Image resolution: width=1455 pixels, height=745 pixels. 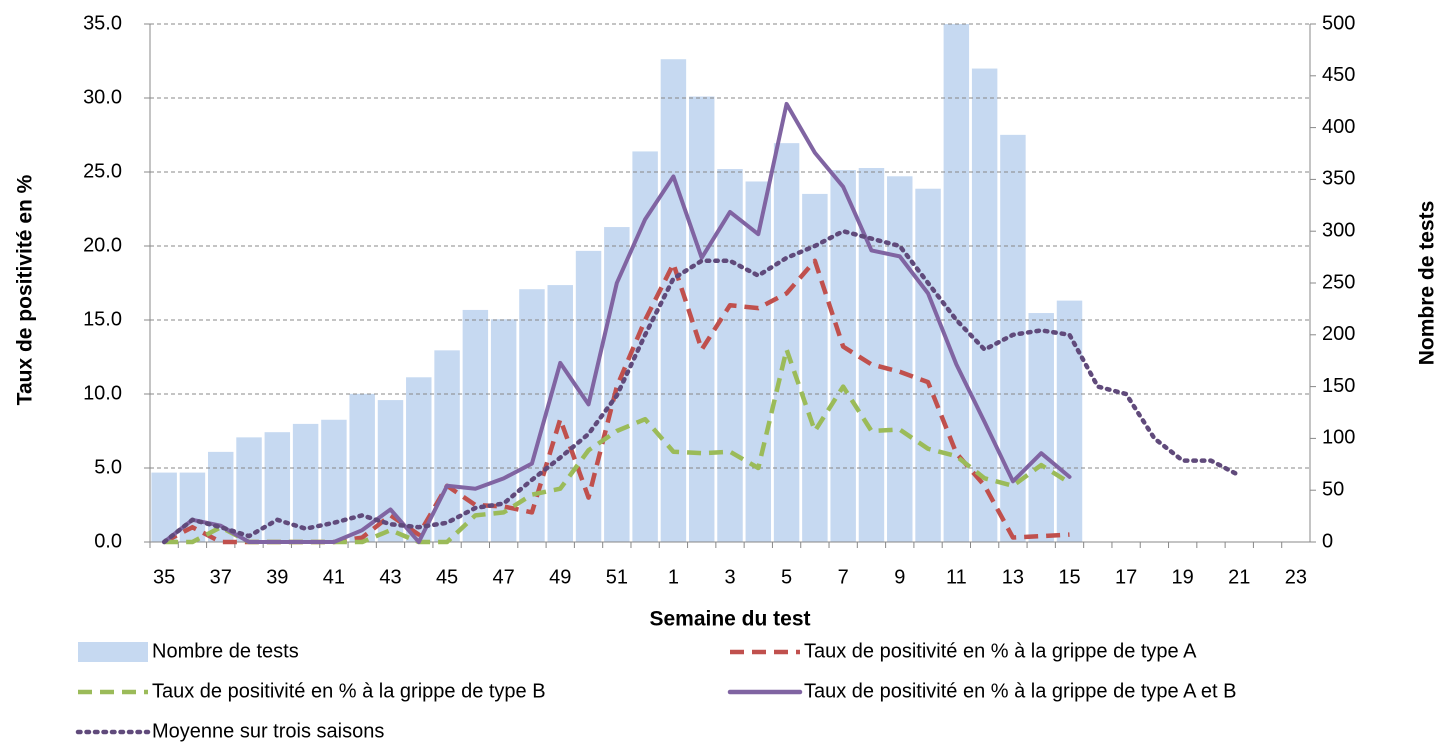 What do you see at coordinates (1338, 334) in the screenshot?
I see `y2-tick-label: 200` at bounding box center [1338, 334].